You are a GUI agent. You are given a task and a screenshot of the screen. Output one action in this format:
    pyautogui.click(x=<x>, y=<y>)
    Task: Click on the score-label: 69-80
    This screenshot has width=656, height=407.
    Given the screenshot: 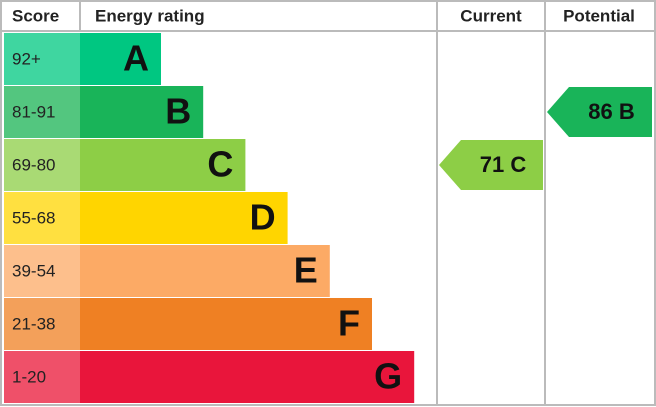 What is the action you would take?
    pyautogui.click(x=33, y=164)
    